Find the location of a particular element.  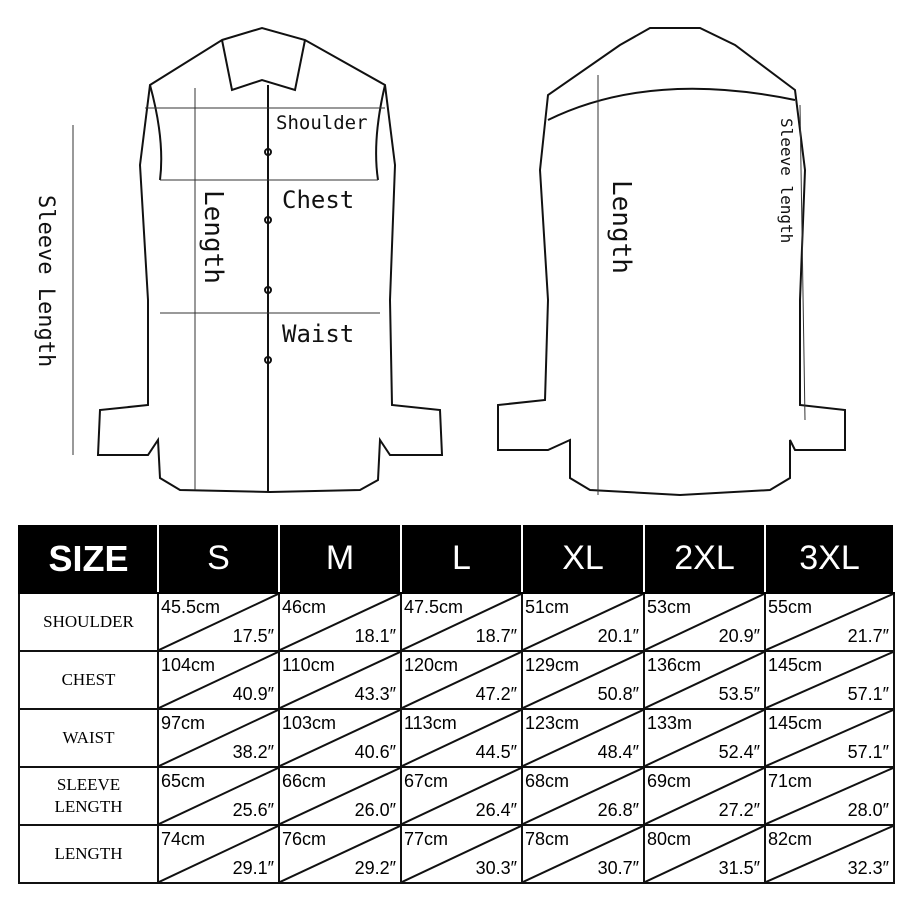

inch-value: 43.3″ is located at coordinates (375, 694).